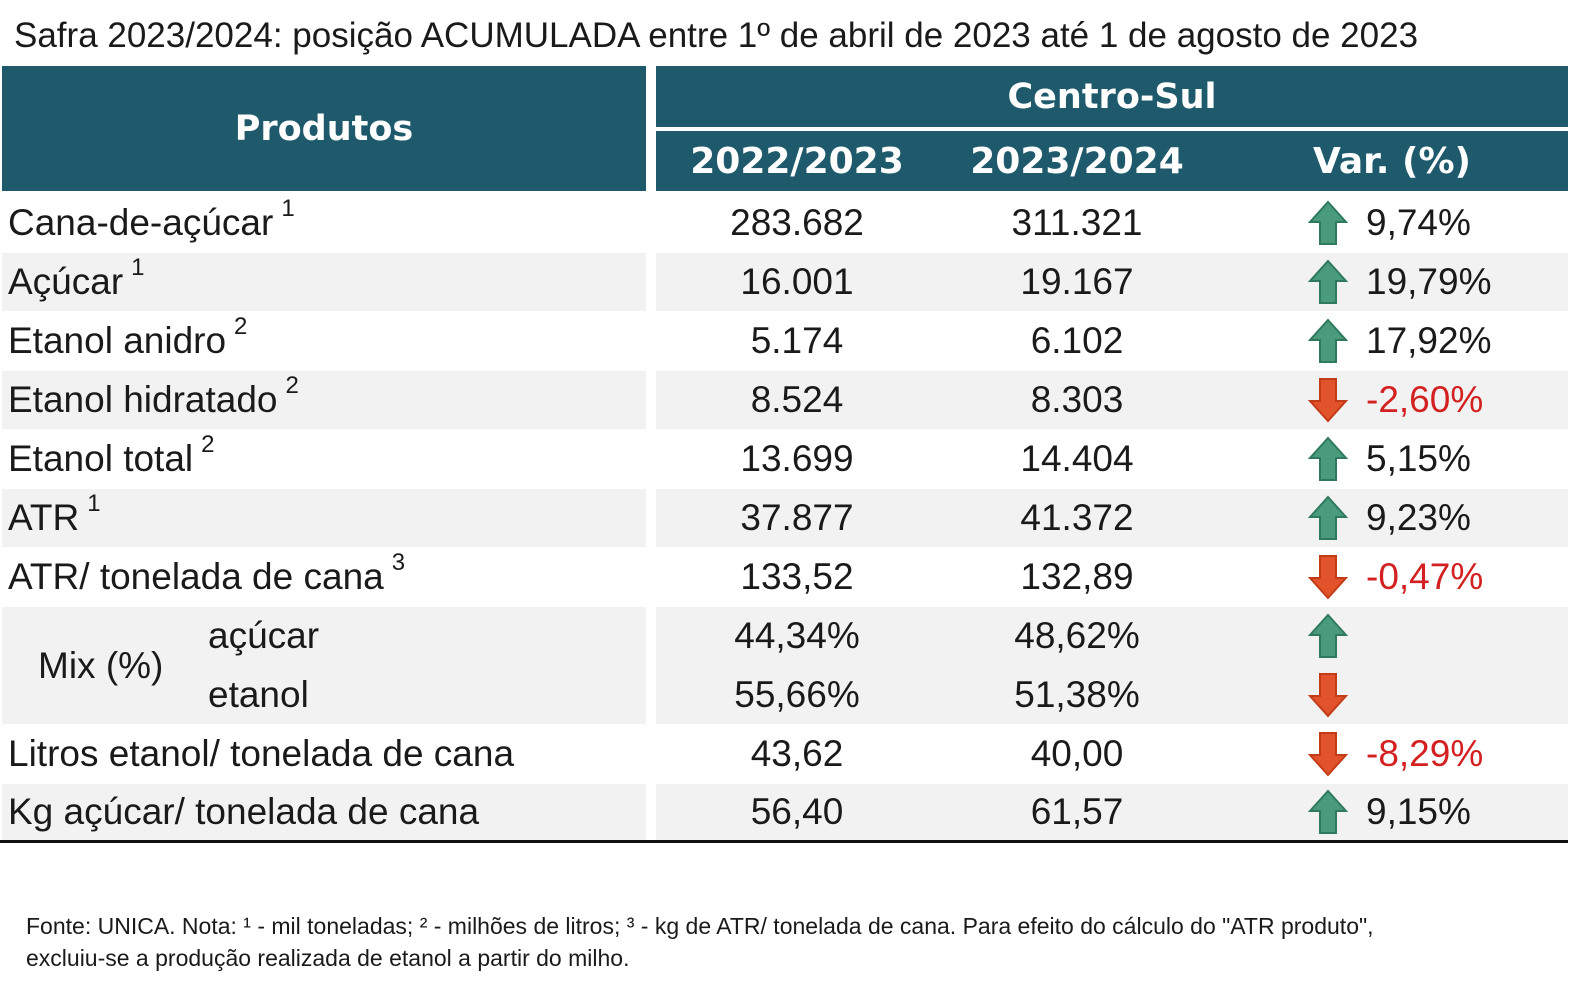 Image resolution: width=1580 pixels, height=997 pixels. I want to click on mix-label: Mix (%), so click(101, 665).